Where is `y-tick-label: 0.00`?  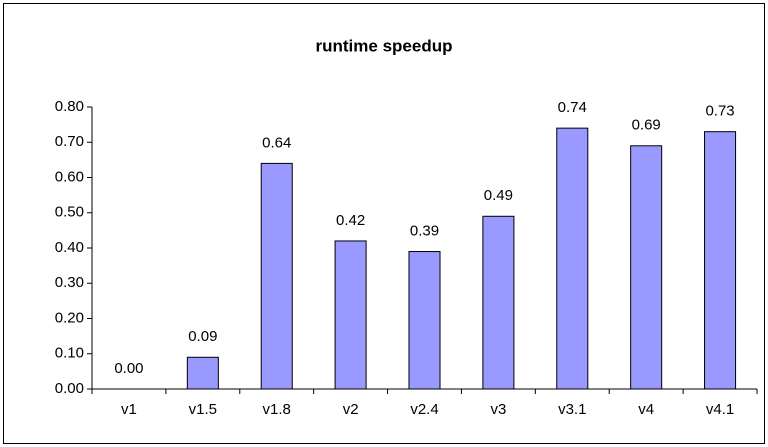
y-tick-label: 0.00 is located at coordinates (69, 388).